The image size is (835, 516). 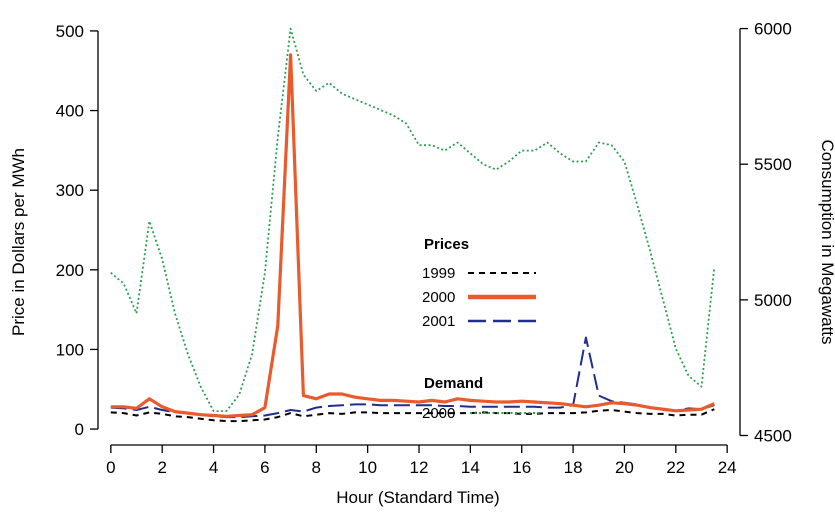 What do you see at coordinates (773, 300) in the screenshot?
I see `y-right-tick-label: 5000` at bounding box center [773, 300].